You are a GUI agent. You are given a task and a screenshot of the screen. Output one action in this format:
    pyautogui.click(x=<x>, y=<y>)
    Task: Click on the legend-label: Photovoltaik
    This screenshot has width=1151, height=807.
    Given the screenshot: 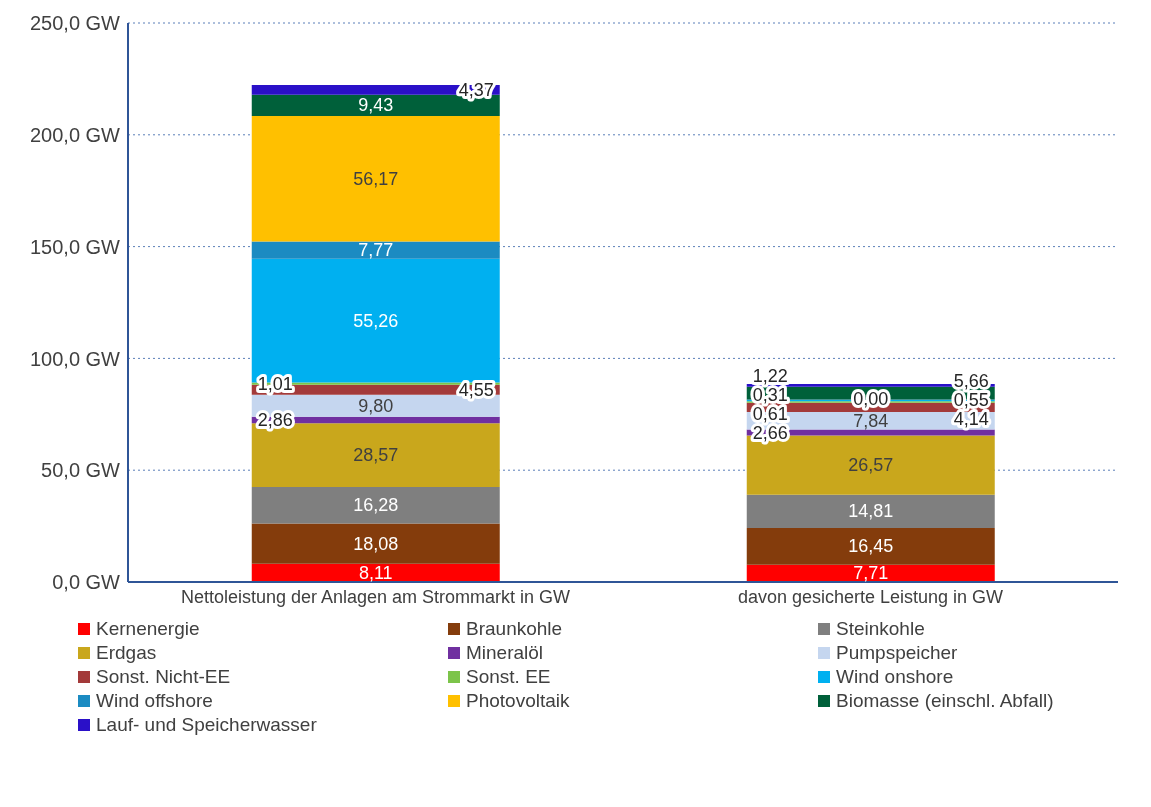 What is the action you would take?
    pyautogui.click(x=518, y=701)
    